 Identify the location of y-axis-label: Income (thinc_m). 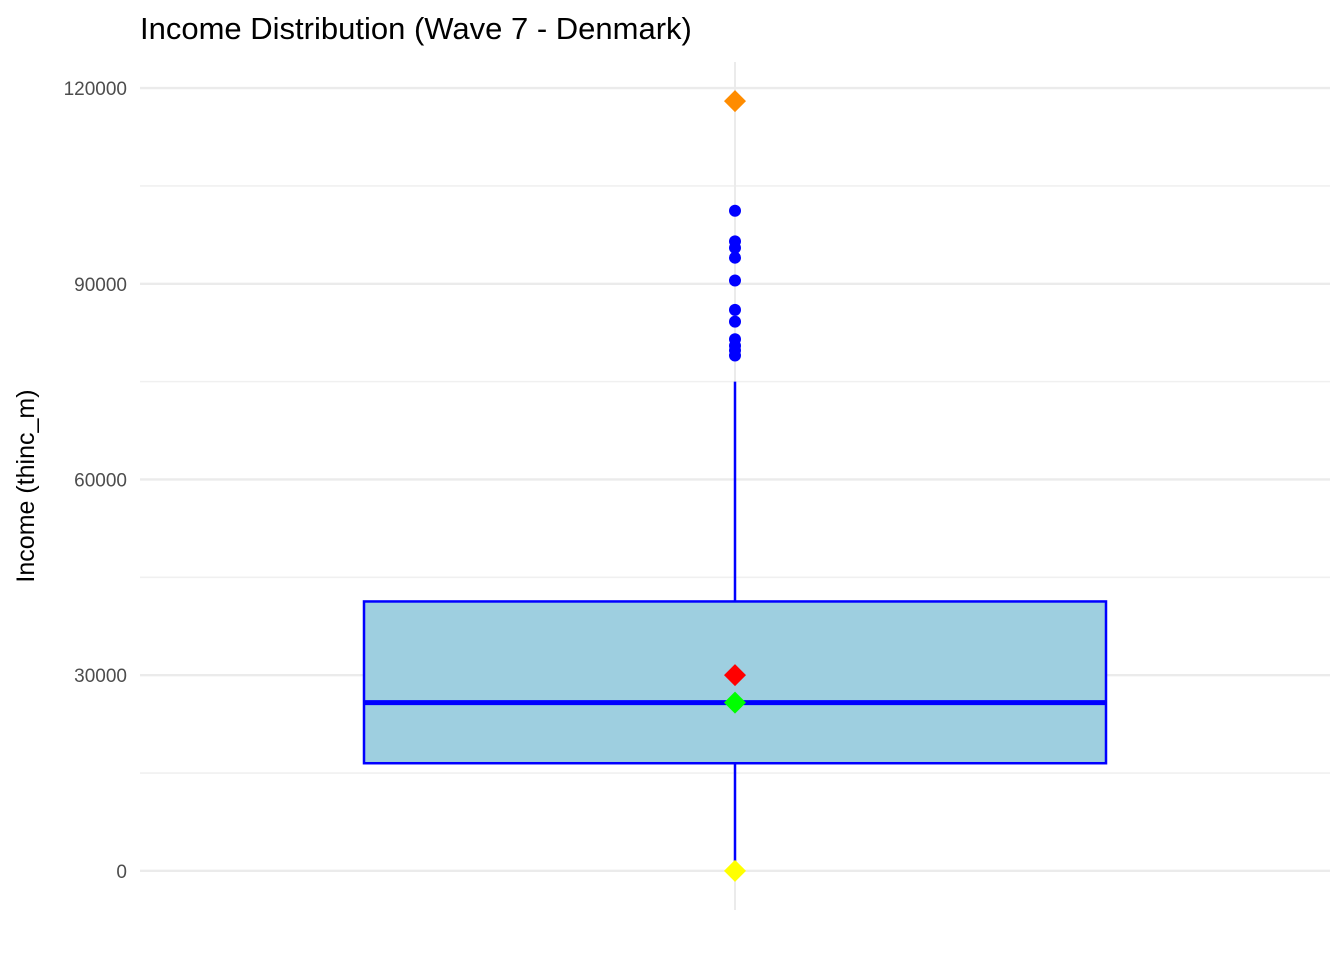
(26, 485).